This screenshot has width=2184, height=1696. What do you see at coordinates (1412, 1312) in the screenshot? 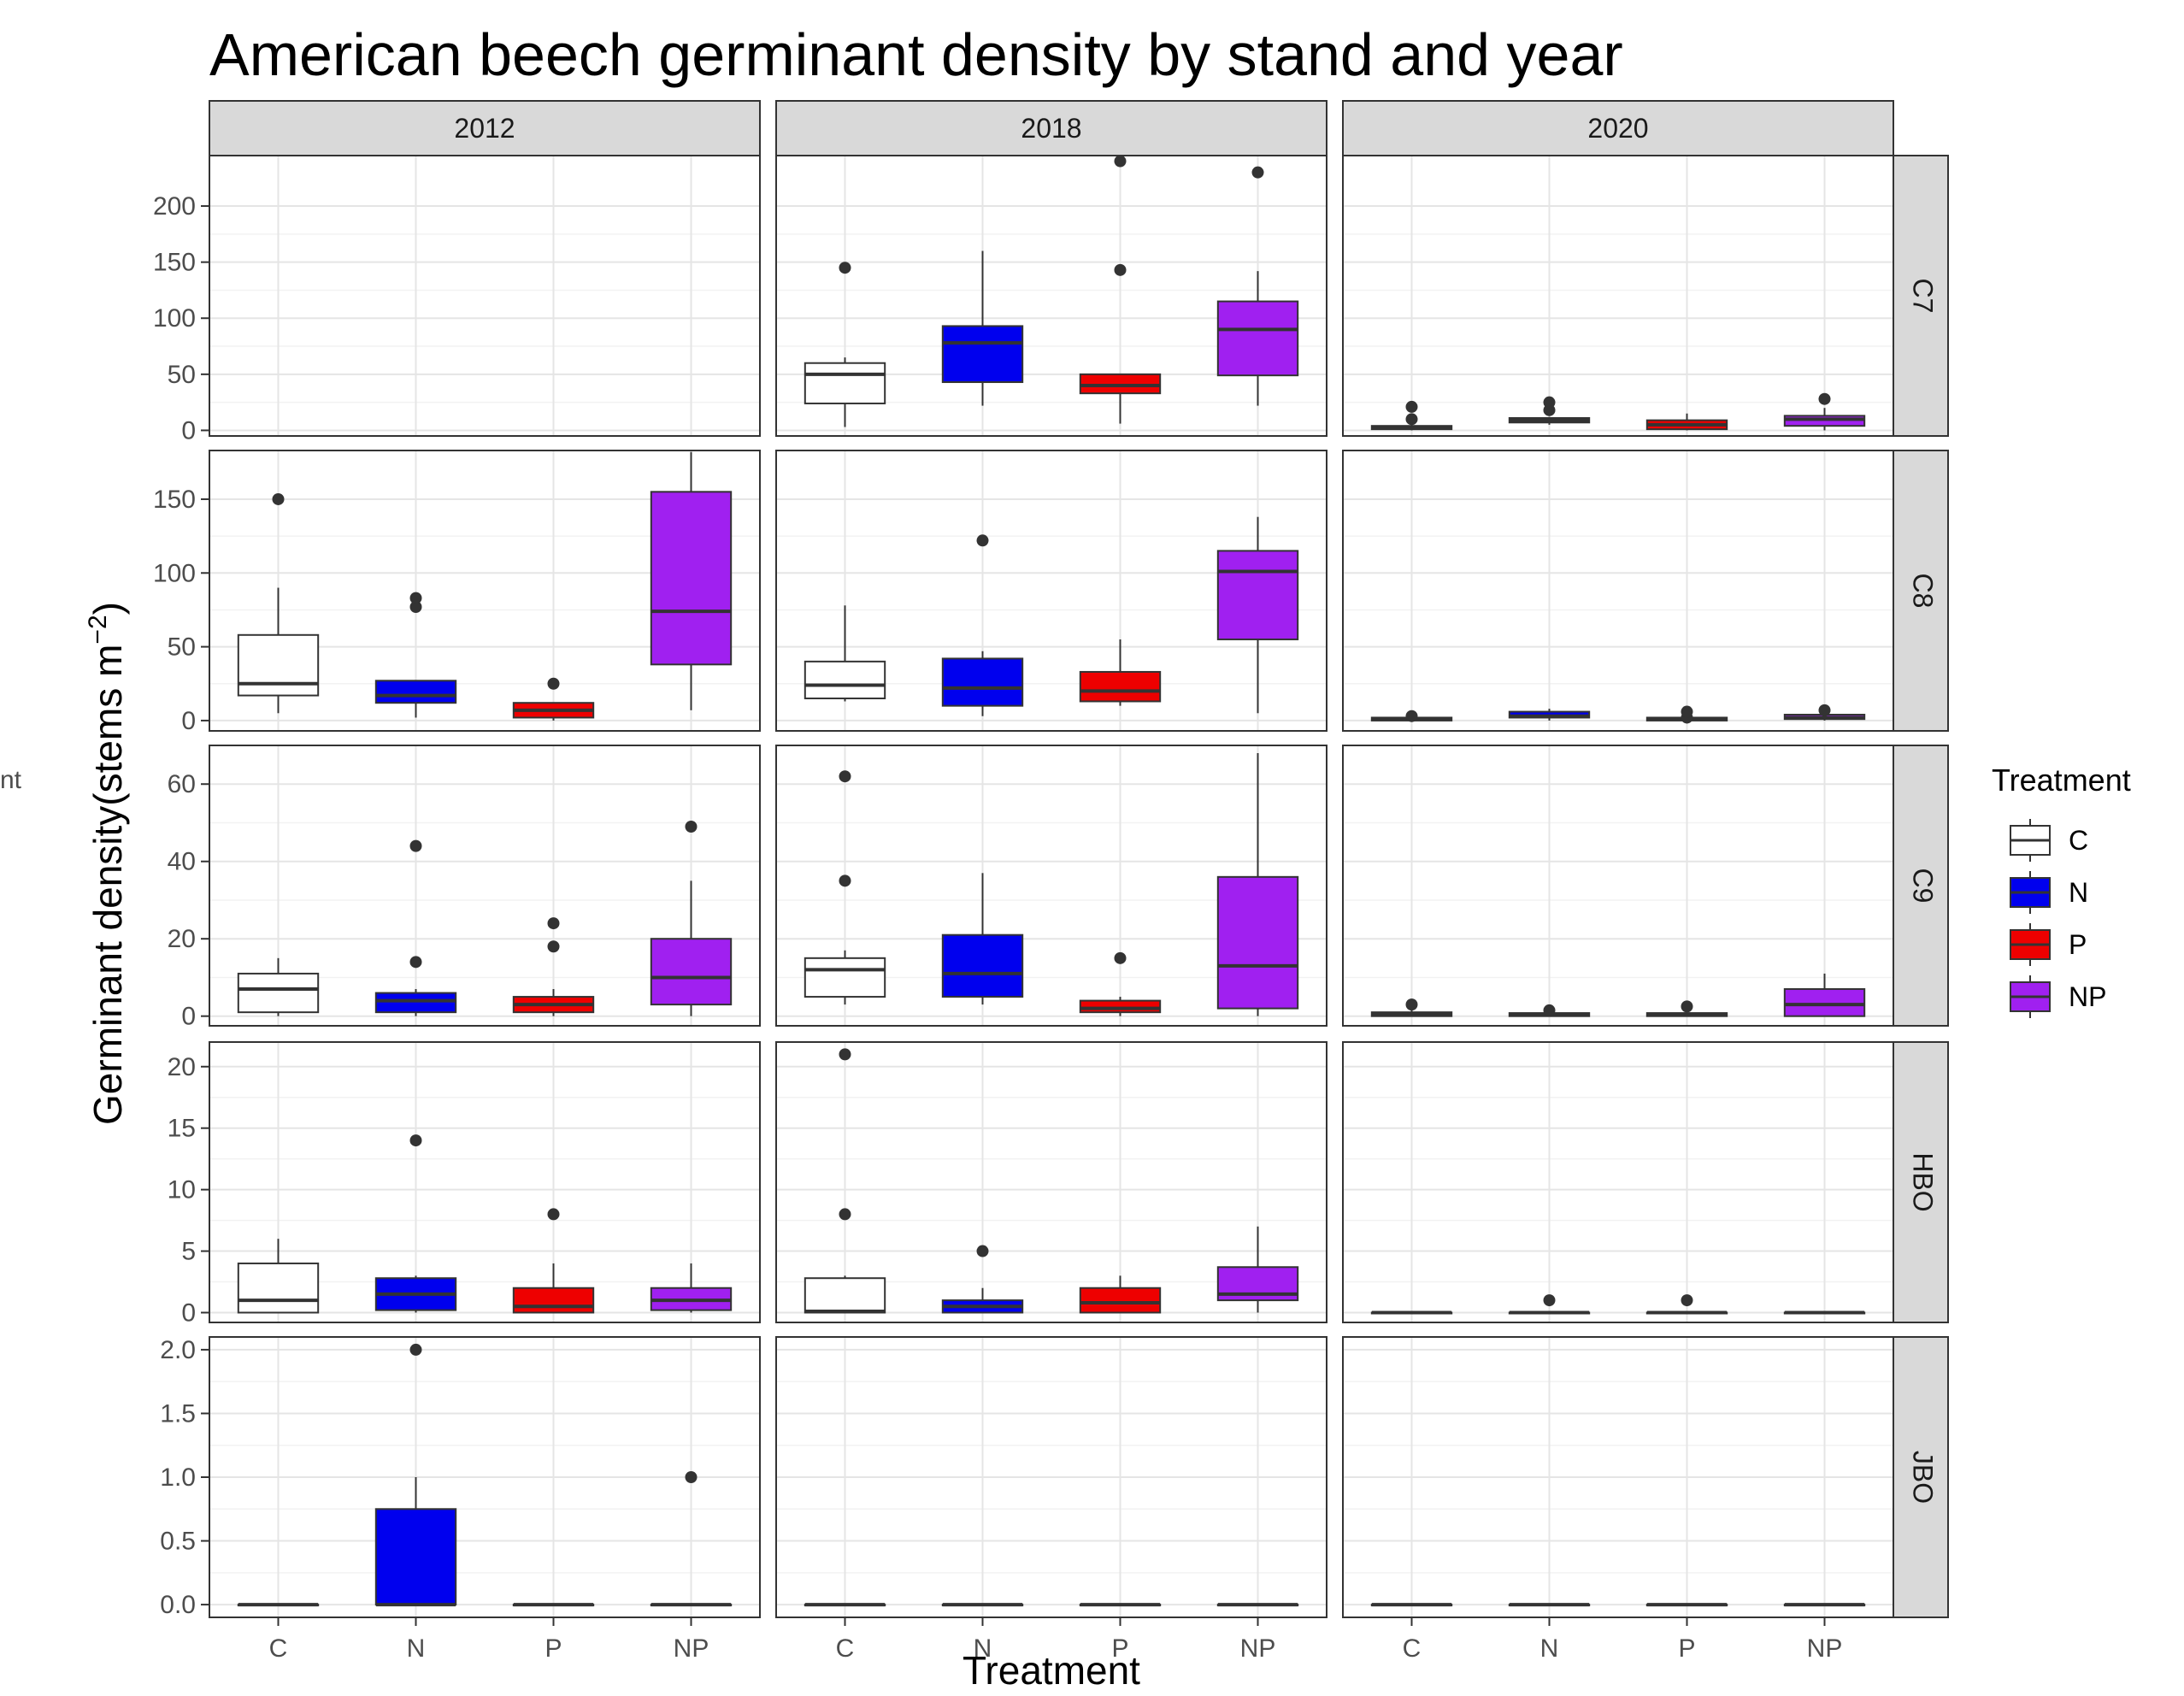
I see `box-HBO-2020-C` at bounding box center [1412, 1312].